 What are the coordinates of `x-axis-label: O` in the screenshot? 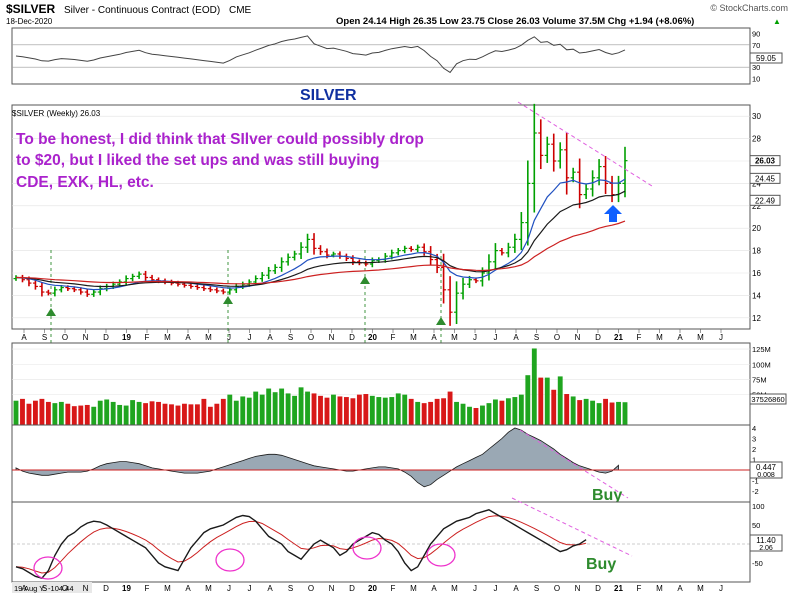 It's located at (557, 337).